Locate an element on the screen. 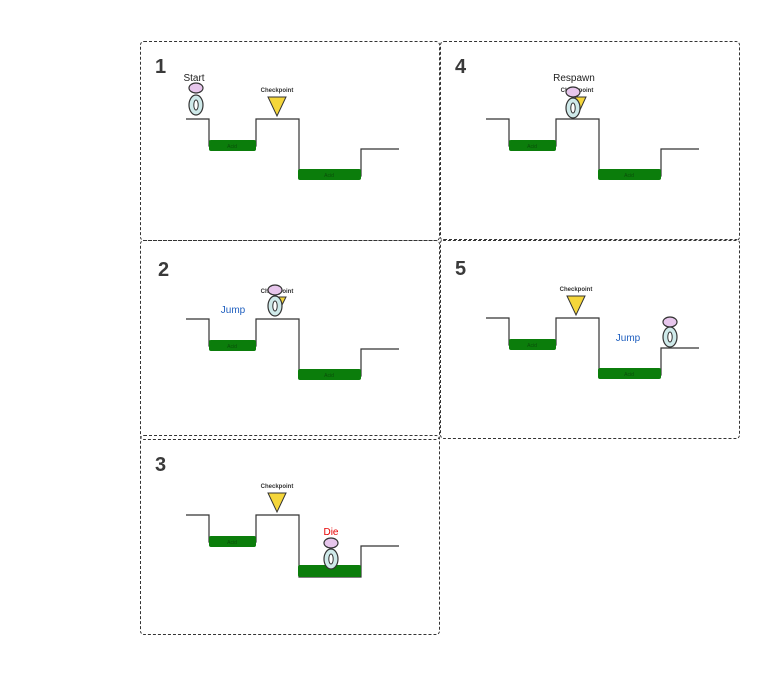 The image size is (780, 675). panel-3-scene: Acid Checkpoint Die is located at coordinates (292, 531).